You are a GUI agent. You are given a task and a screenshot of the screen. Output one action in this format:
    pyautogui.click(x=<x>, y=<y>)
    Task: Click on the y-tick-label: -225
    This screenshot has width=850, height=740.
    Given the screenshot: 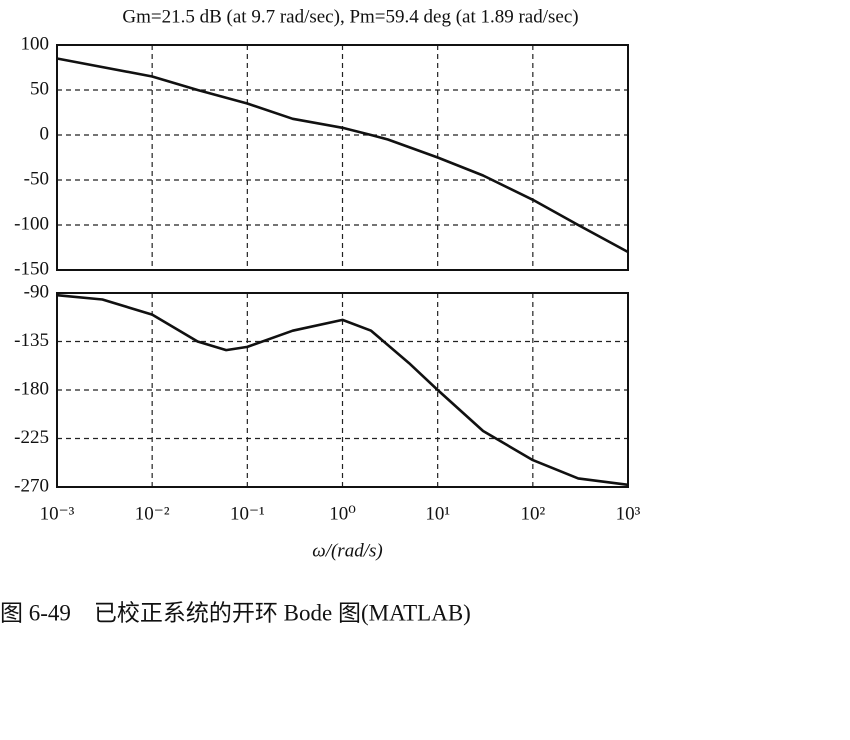 What is the action you would take?
    pyautogui.click(x=31, y=437)
    